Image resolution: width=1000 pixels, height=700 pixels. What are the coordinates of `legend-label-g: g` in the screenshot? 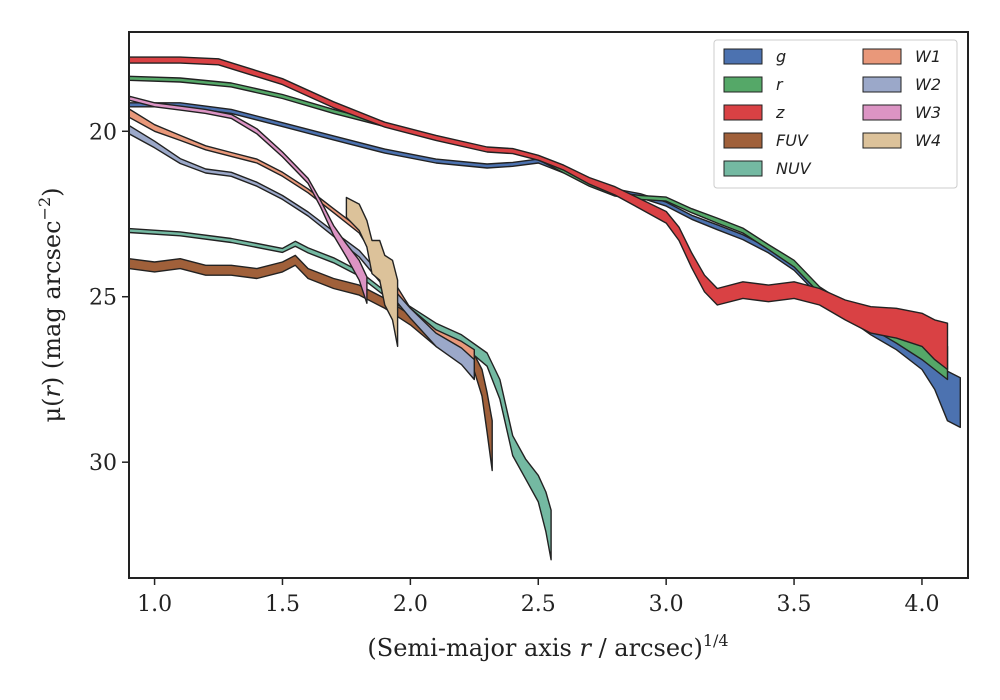 It's located at (781, 56).